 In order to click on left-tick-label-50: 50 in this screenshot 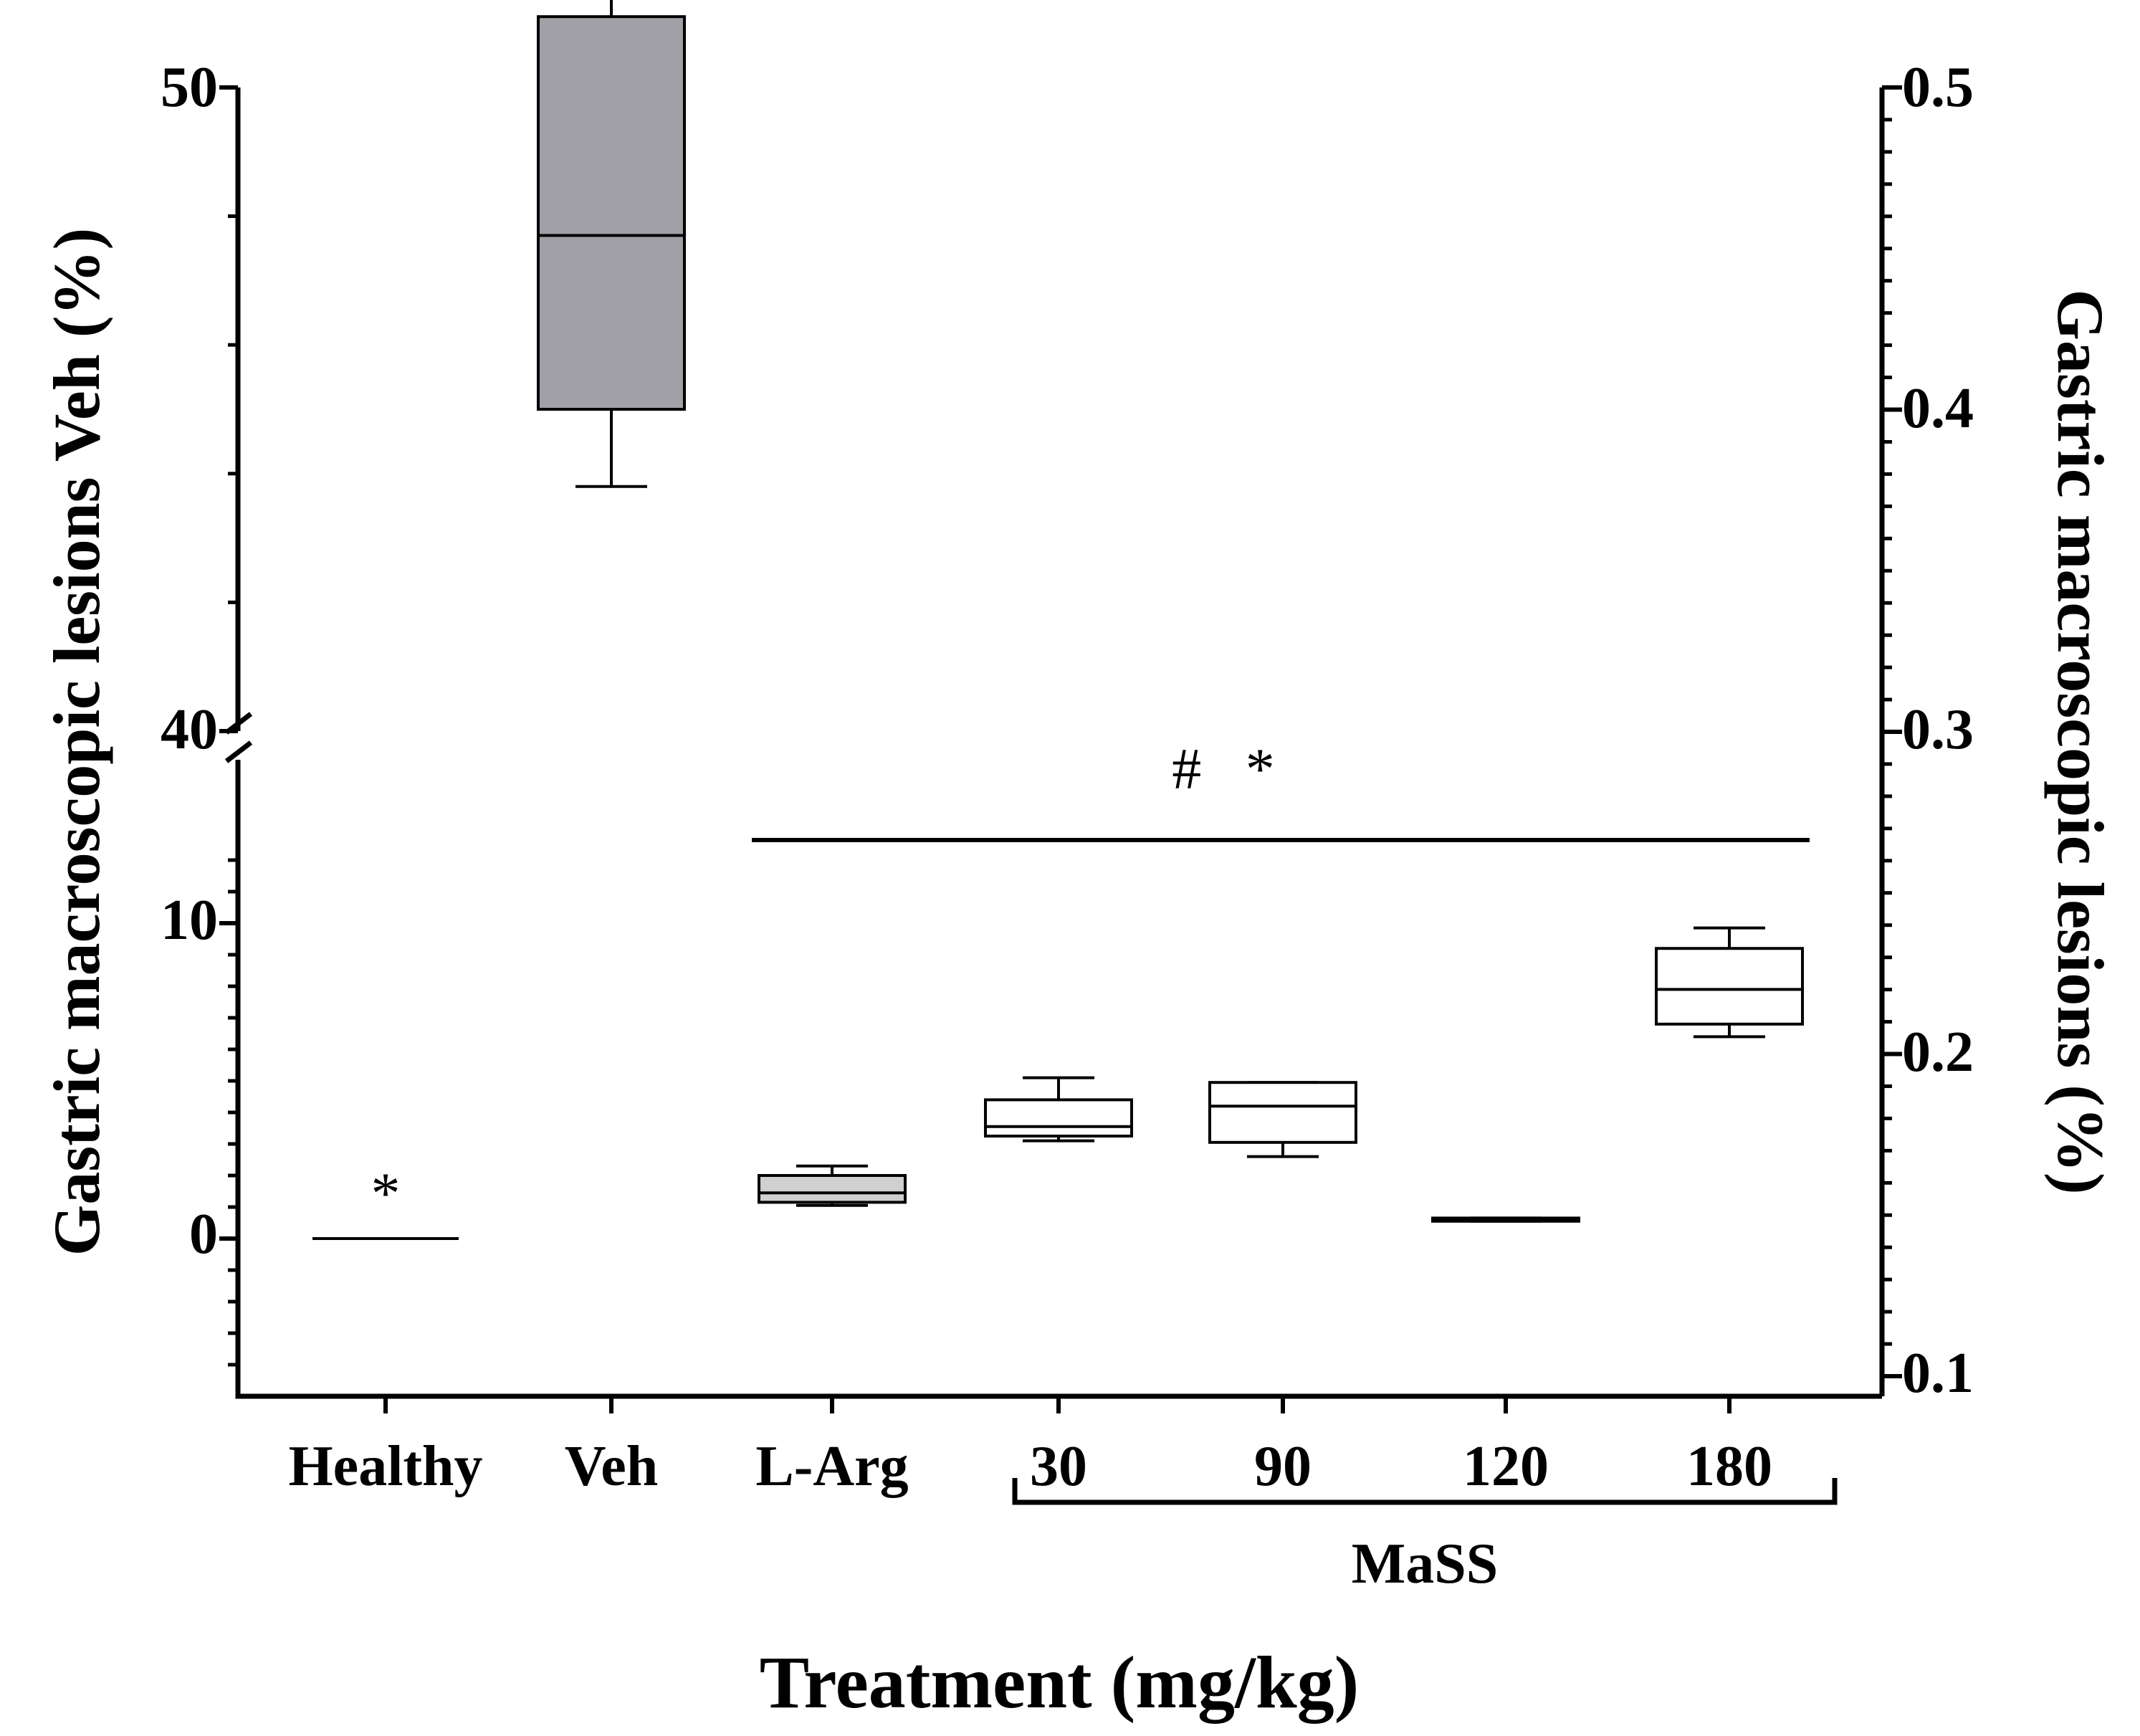, I will do `click(189, 87)`.